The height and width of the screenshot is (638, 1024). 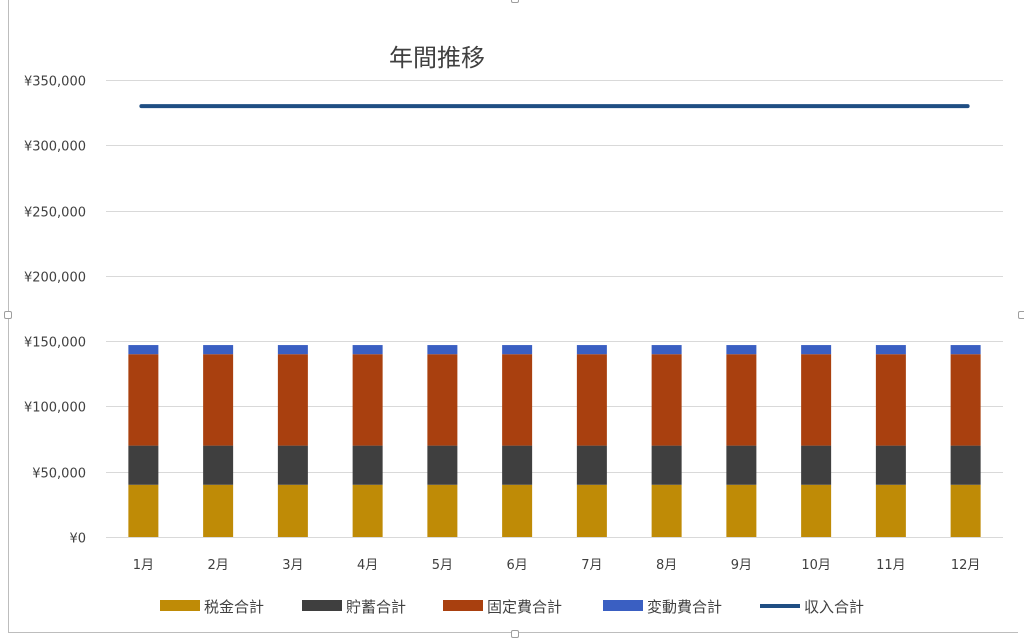 I want to click on x-tick-label: 4月, so click(x=367, y=565).